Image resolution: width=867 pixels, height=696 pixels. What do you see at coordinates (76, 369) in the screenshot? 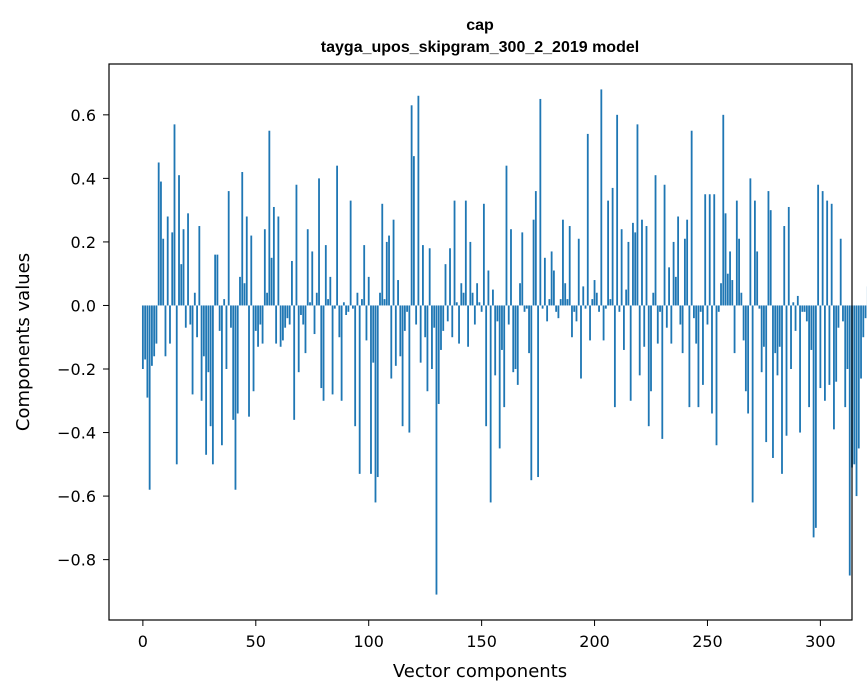
I see `y-tick-label: −0.2` at bounding box center [76, 369].